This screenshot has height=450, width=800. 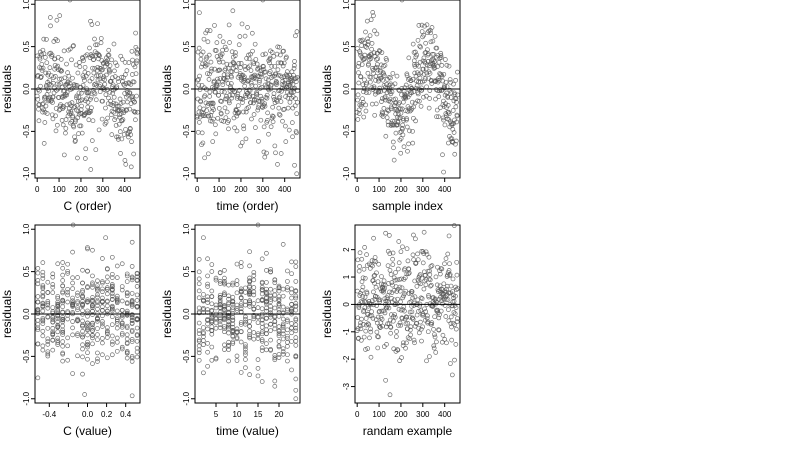 What do you see at coordinates (49, 414) in the screenshot?
I see `x-tick-label: -0.4` at bounding box center [49, 414].